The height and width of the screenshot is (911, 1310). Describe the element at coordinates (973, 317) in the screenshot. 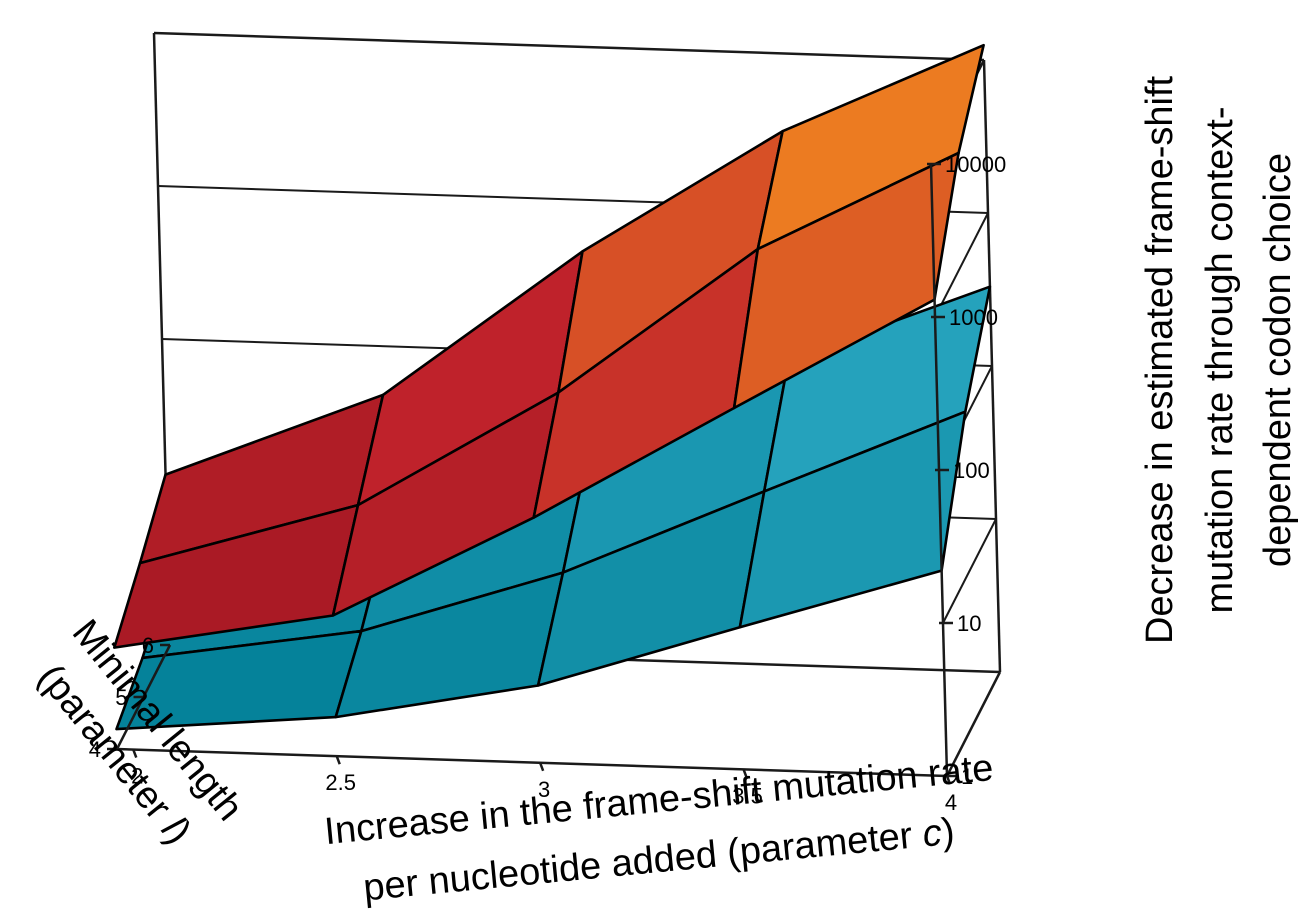

I see `z-tick-label: 1000` at that location.